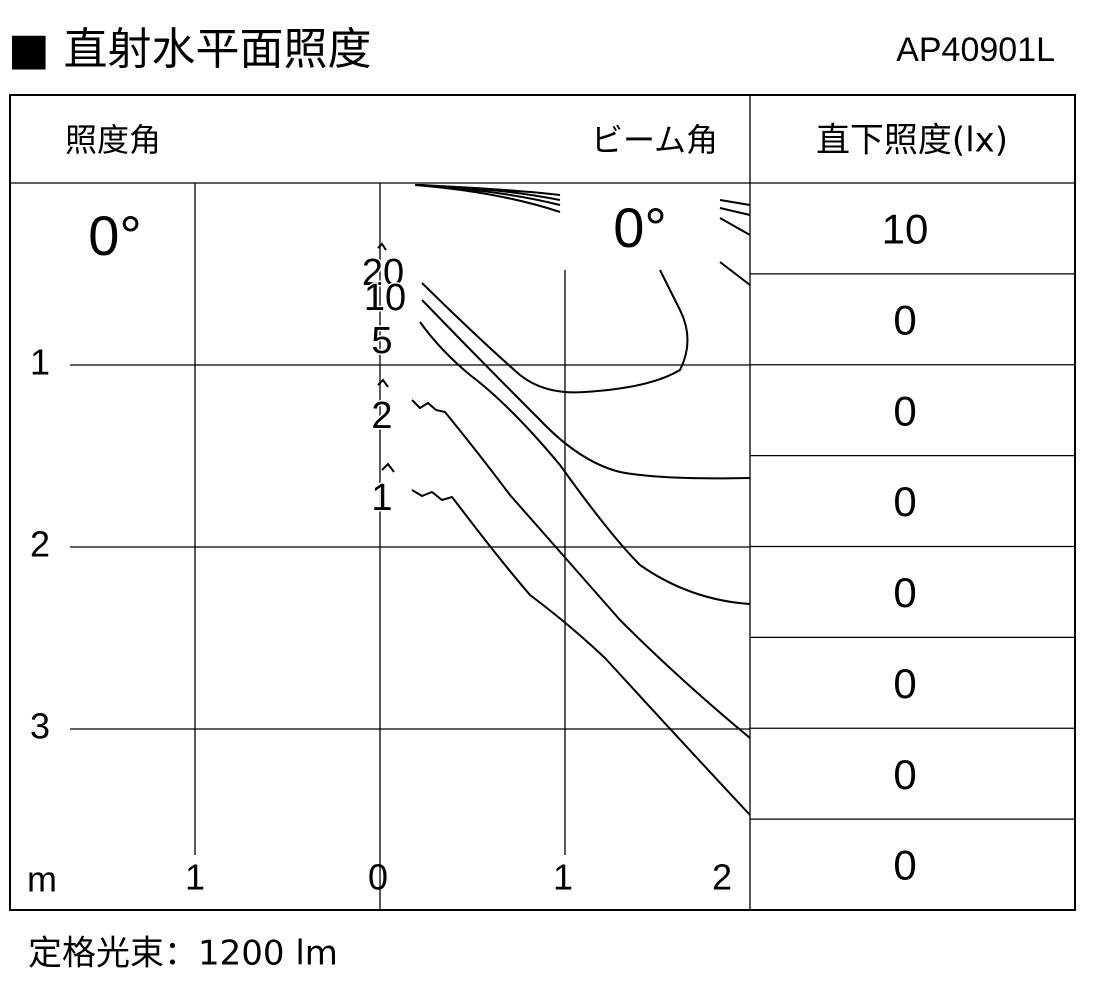  I want to click on column-title: 直下照度(lx), so click(912, 141).